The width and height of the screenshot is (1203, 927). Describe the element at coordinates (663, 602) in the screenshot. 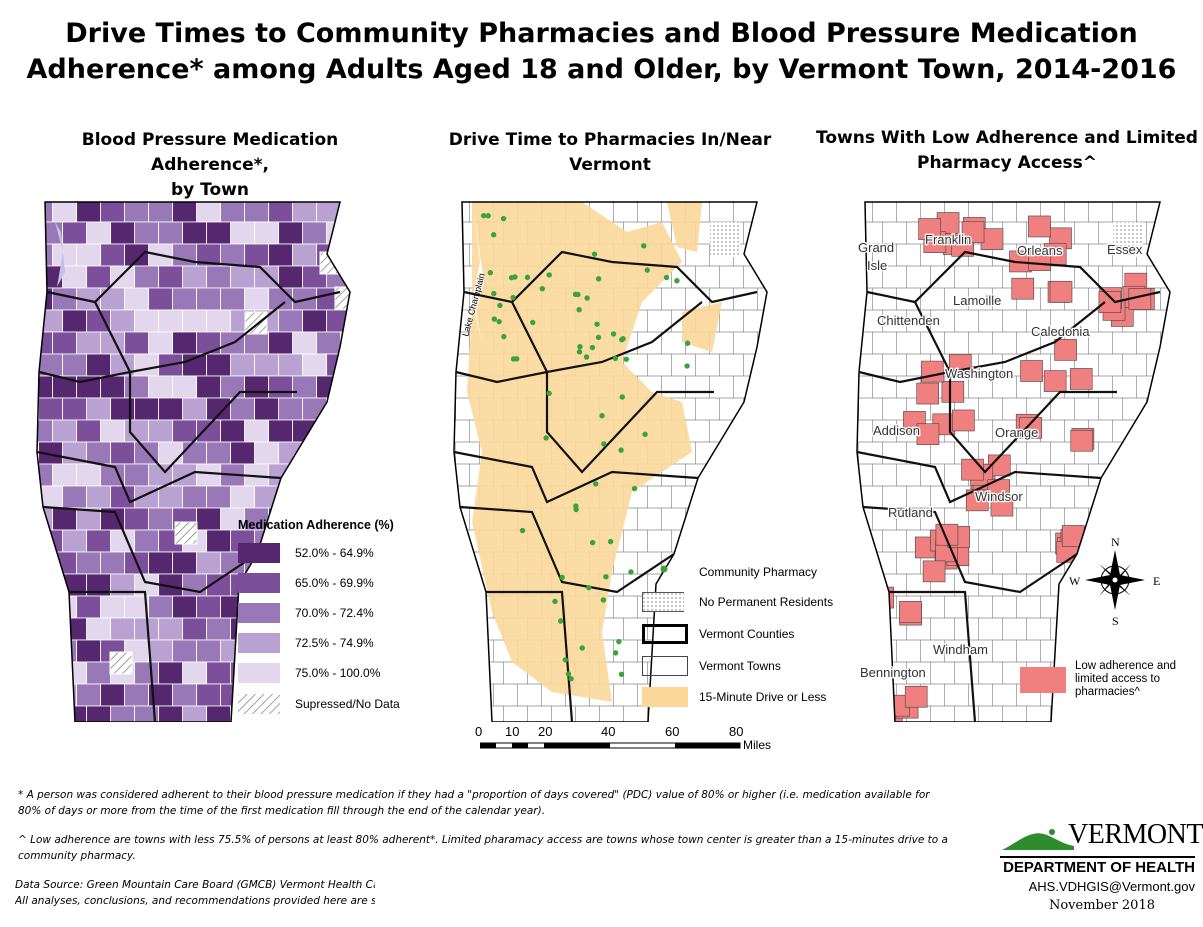

I see `dotted-swatch` at that location.